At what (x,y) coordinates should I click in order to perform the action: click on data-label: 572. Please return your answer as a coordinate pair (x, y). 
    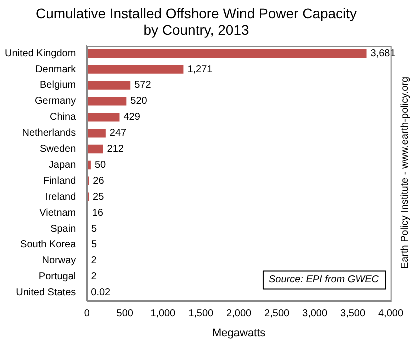
    Looking at the image, I should click on (143, 86).